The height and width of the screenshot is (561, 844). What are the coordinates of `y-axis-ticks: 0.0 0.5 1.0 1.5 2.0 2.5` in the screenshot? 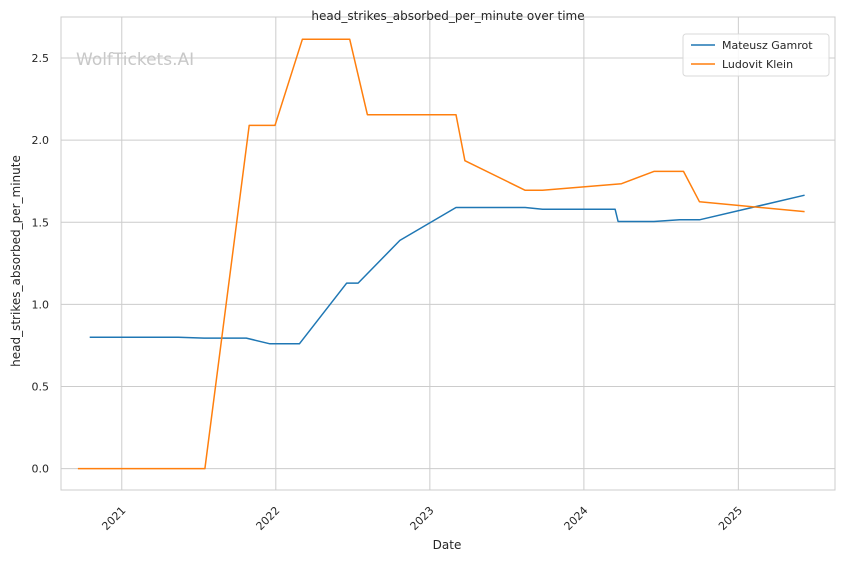 It's located at (41, 264).